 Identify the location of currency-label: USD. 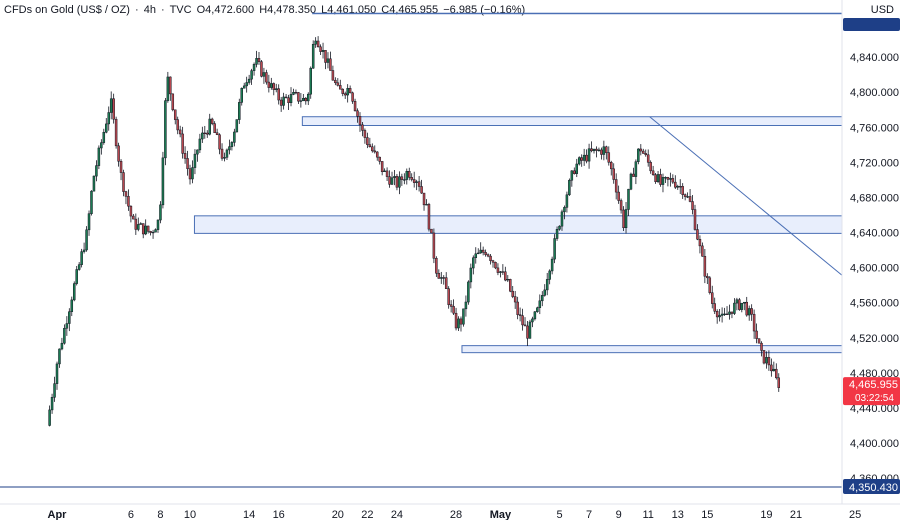
(882, 10).